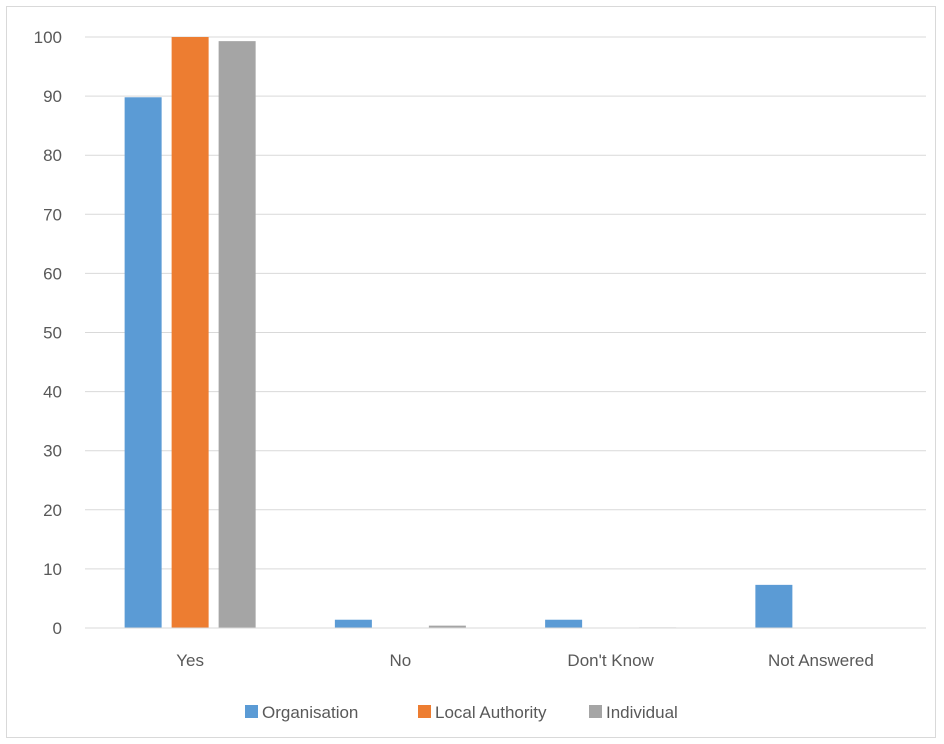 The image size is (944, 744). I want to click on x-tick-label: Don't Know, so click(610, 660).